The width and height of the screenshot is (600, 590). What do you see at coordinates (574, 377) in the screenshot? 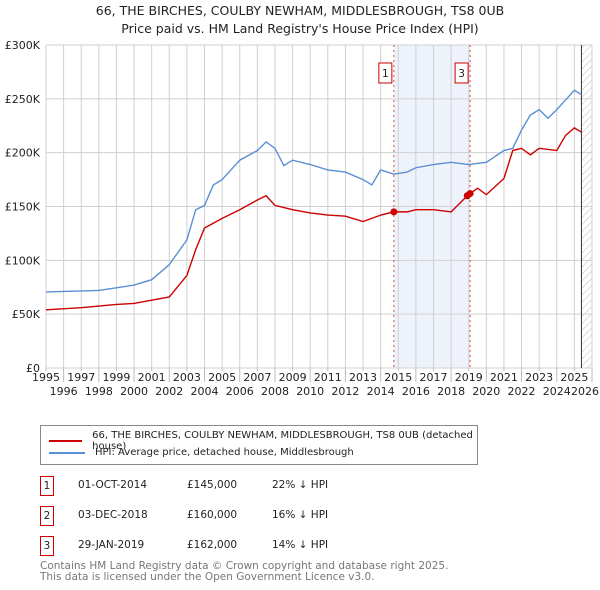
I see `x-tick-label: 2025` at bounding box center [574, 377].